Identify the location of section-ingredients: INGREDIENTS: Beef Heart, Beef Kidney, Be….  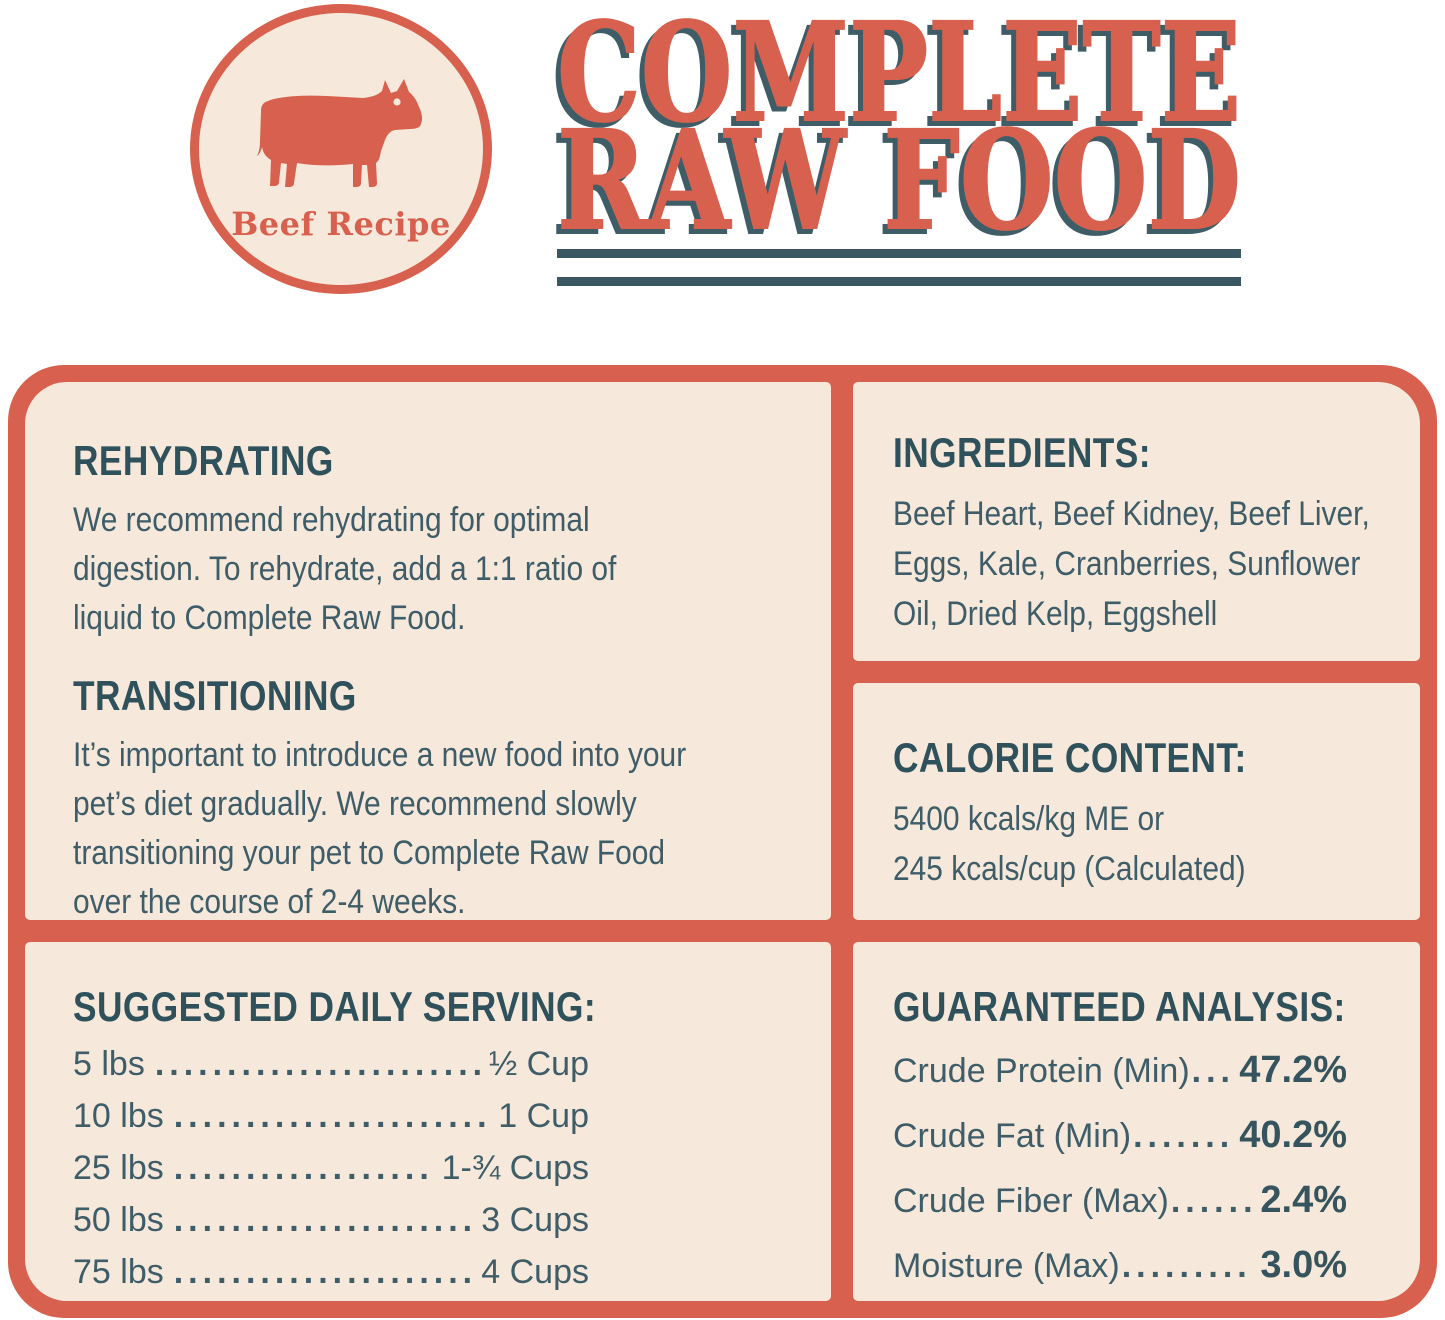
(1136, 521).